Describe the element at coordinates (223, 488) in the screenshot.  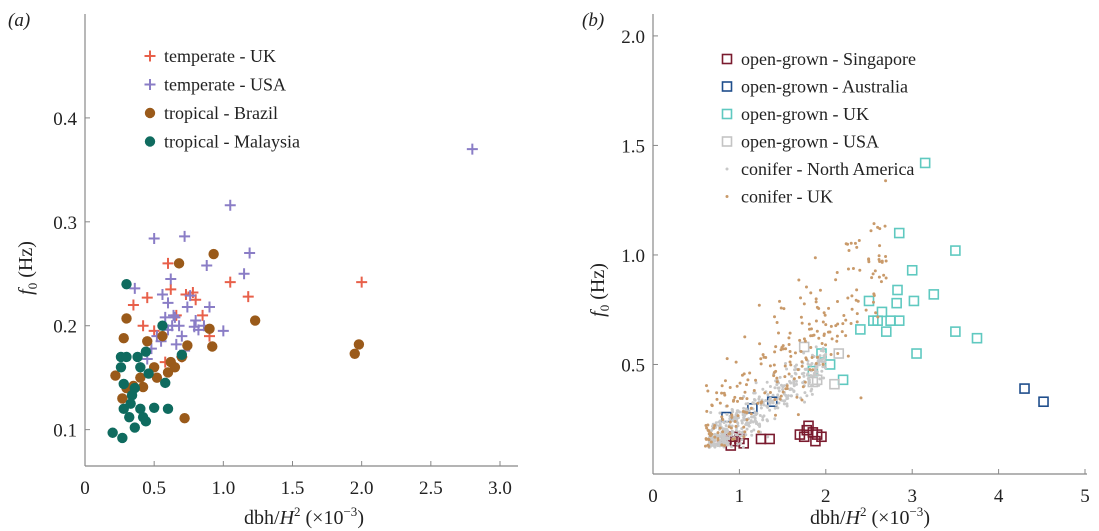
I see `x-tick-label: 1.0` at that location.